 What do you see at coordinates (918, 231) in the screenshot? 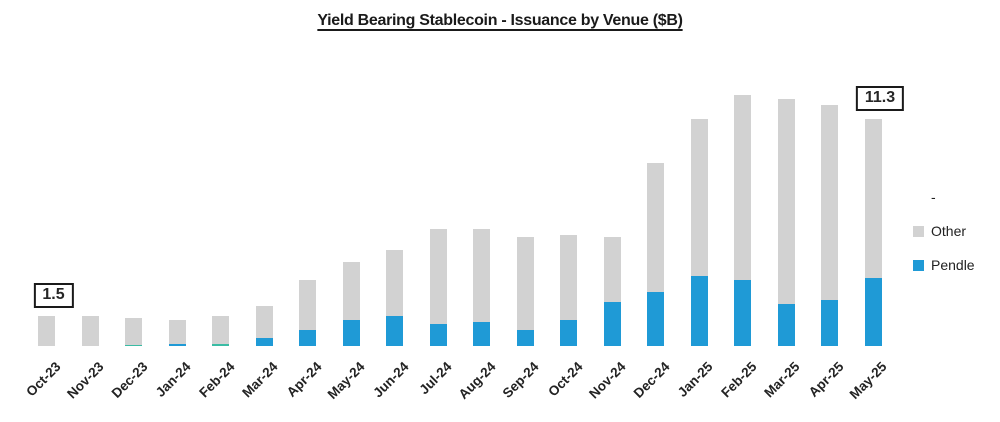
I see `legend-swatch-other-icon` at bounding box center [918, 231].